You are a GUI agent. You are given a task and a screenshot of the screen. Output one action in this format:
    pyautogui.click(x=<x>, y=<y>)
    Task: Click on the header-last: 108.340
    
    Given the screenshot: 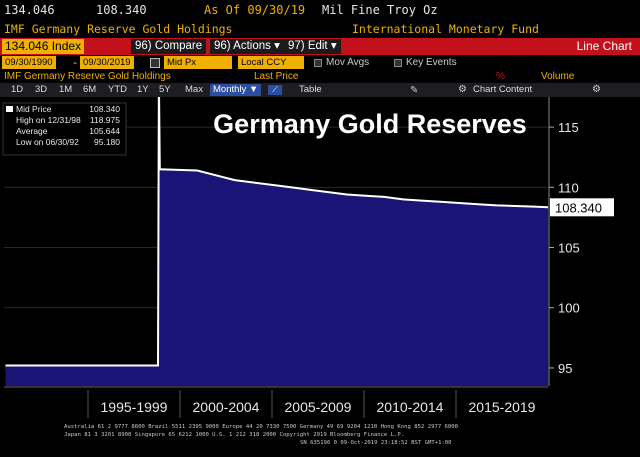 What is the action you would take?
    pyautogui.click(x=121, y=10)
    